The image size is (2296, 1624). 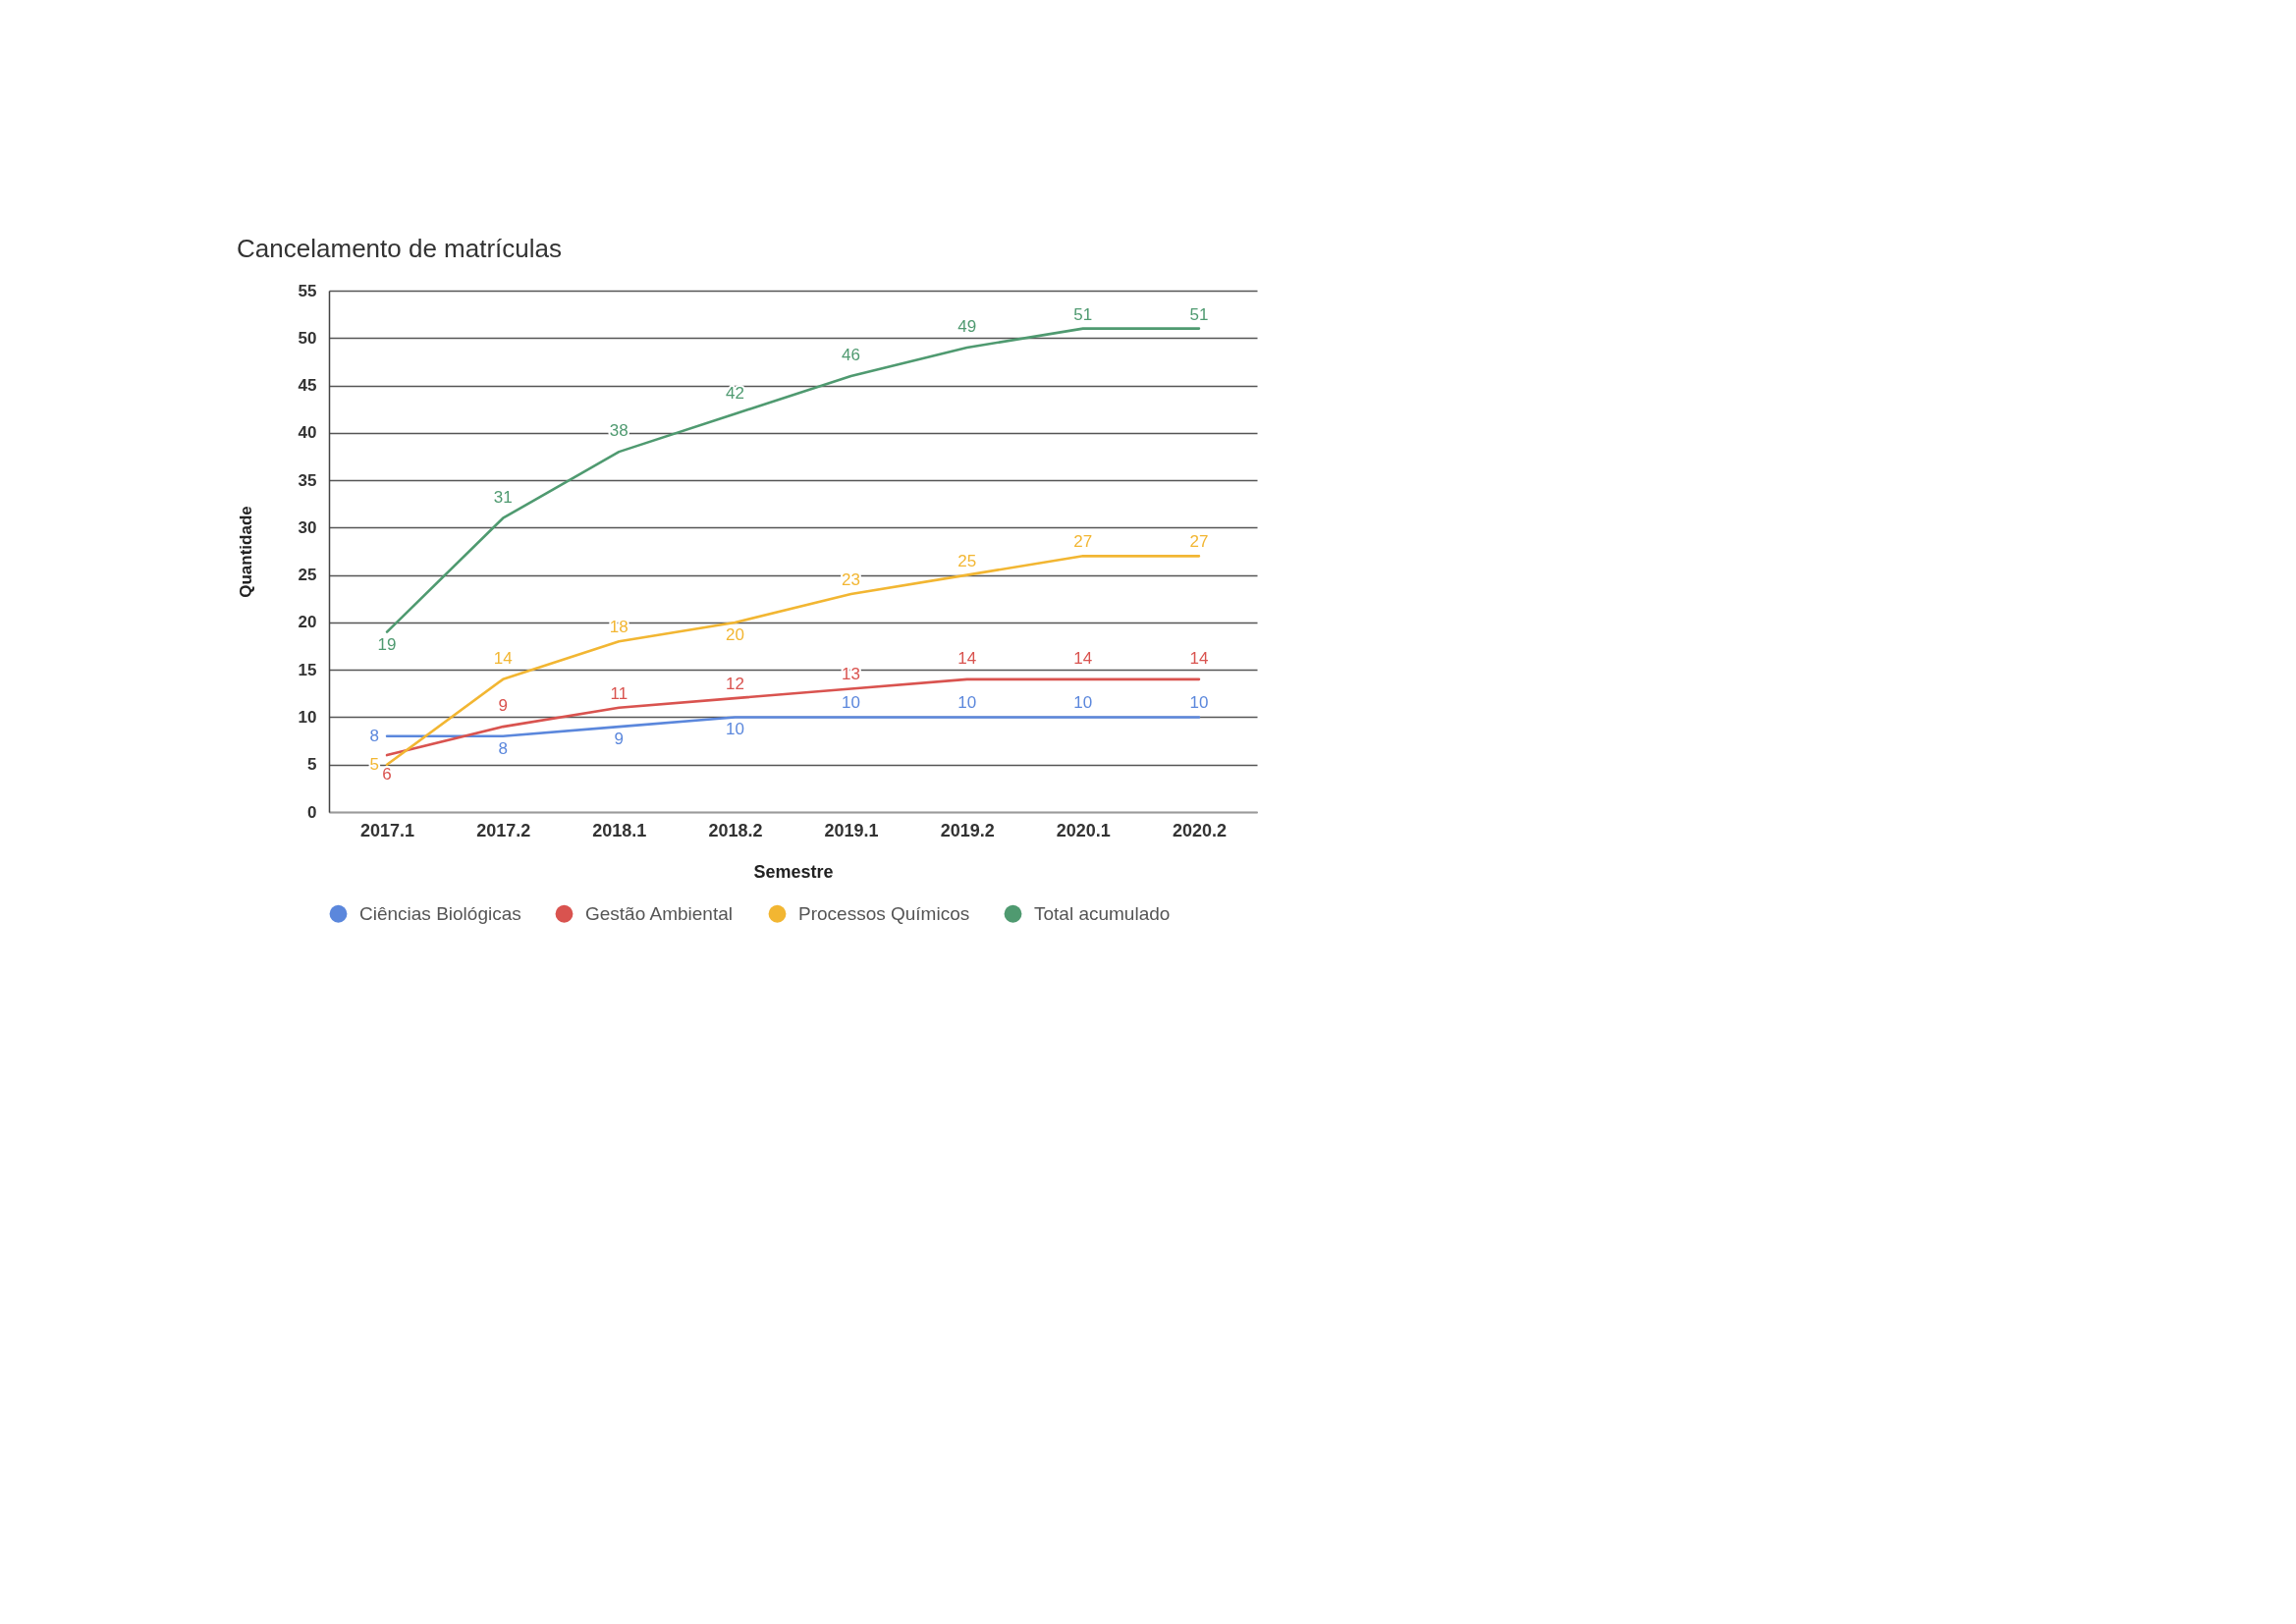 What do you see at coordinates (312, 765) in the screenshot?
I see `y-tick-label: 5` at bounding box center [312, 765].